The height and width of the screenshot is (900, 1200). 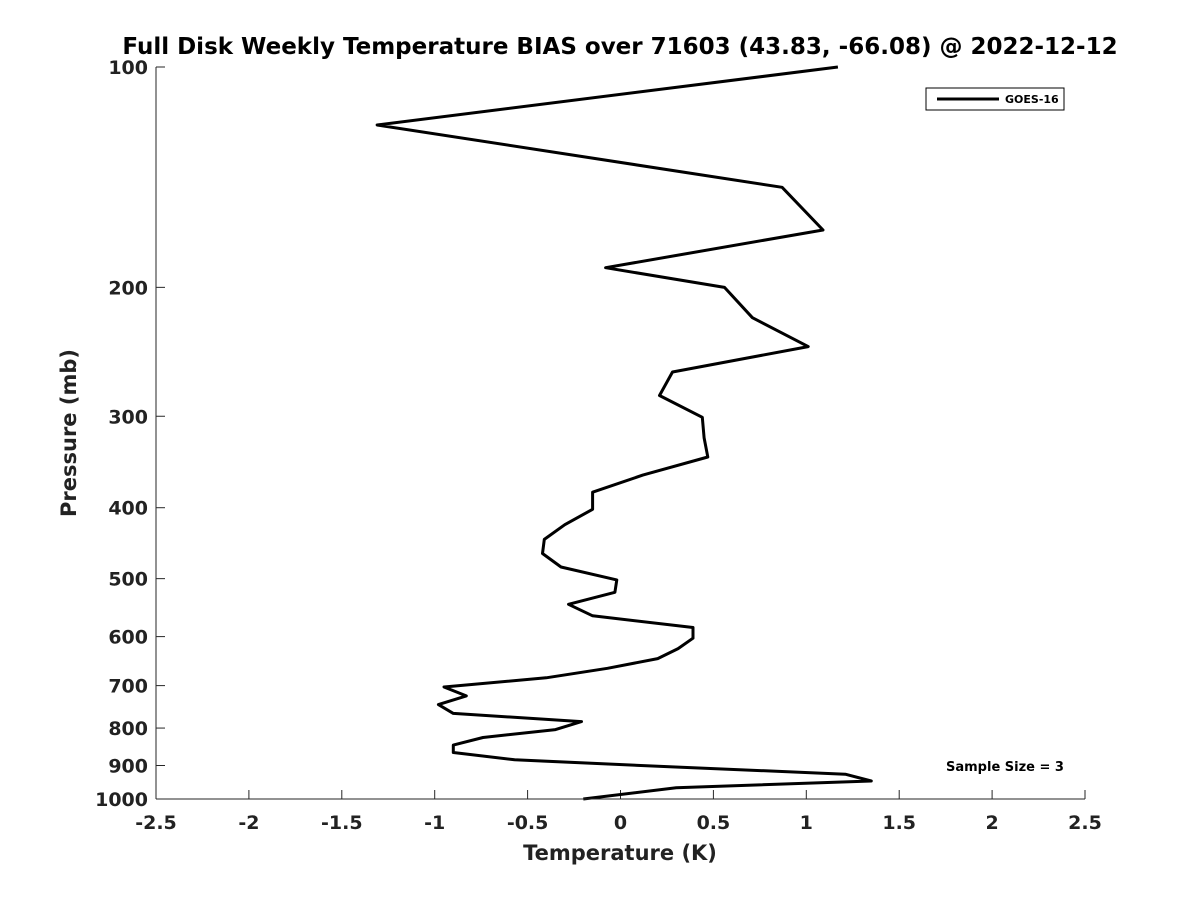 I want to click on x-tick-label: -2, so click(x=248, y=823).